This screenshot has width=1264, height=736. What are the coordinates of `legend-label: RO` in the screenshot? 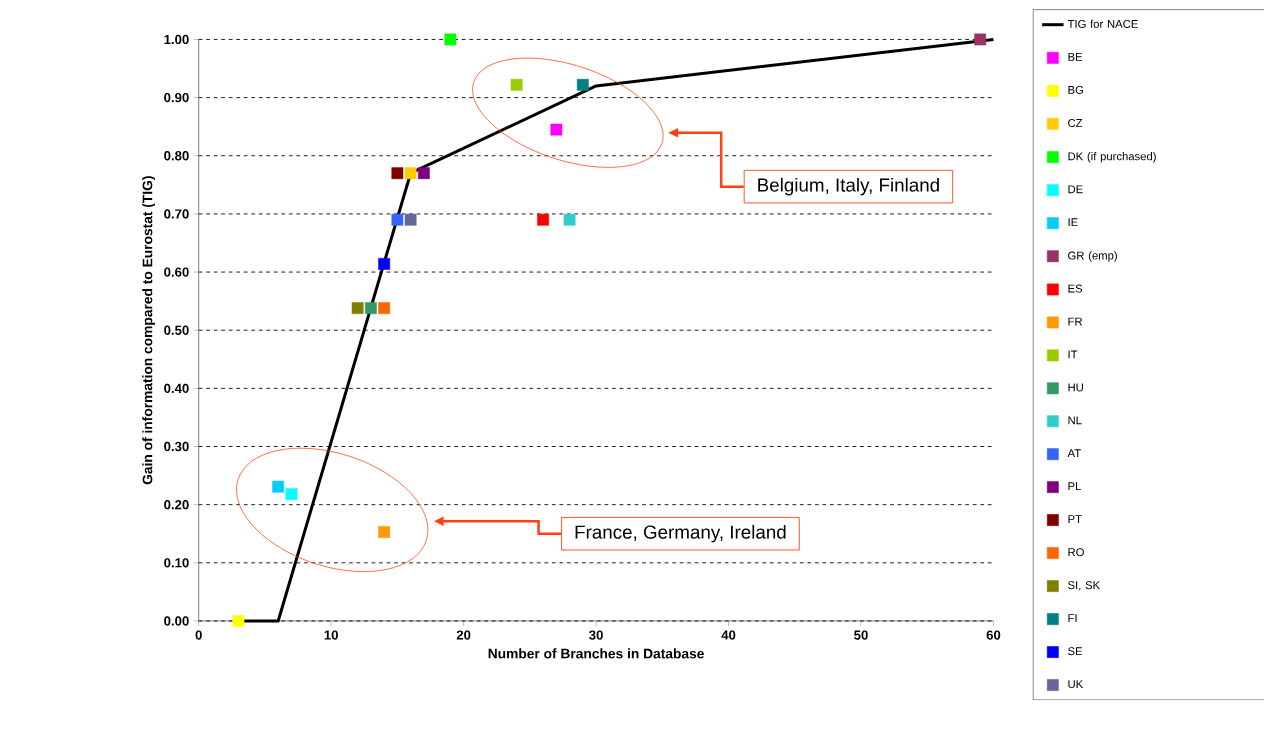 It's located at (1076, 552).